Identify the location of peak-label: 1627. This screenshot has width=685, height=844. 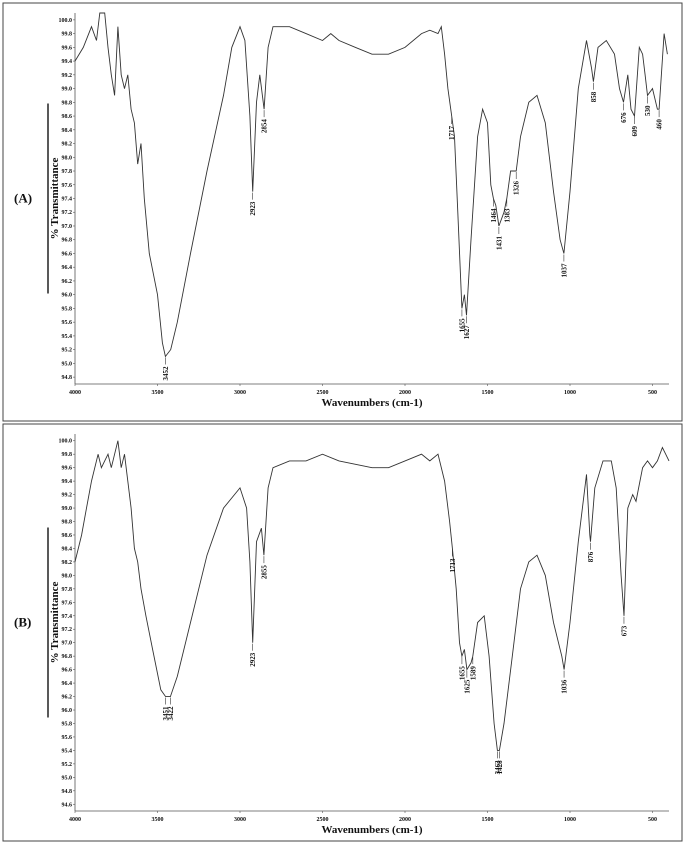
(467, 332).